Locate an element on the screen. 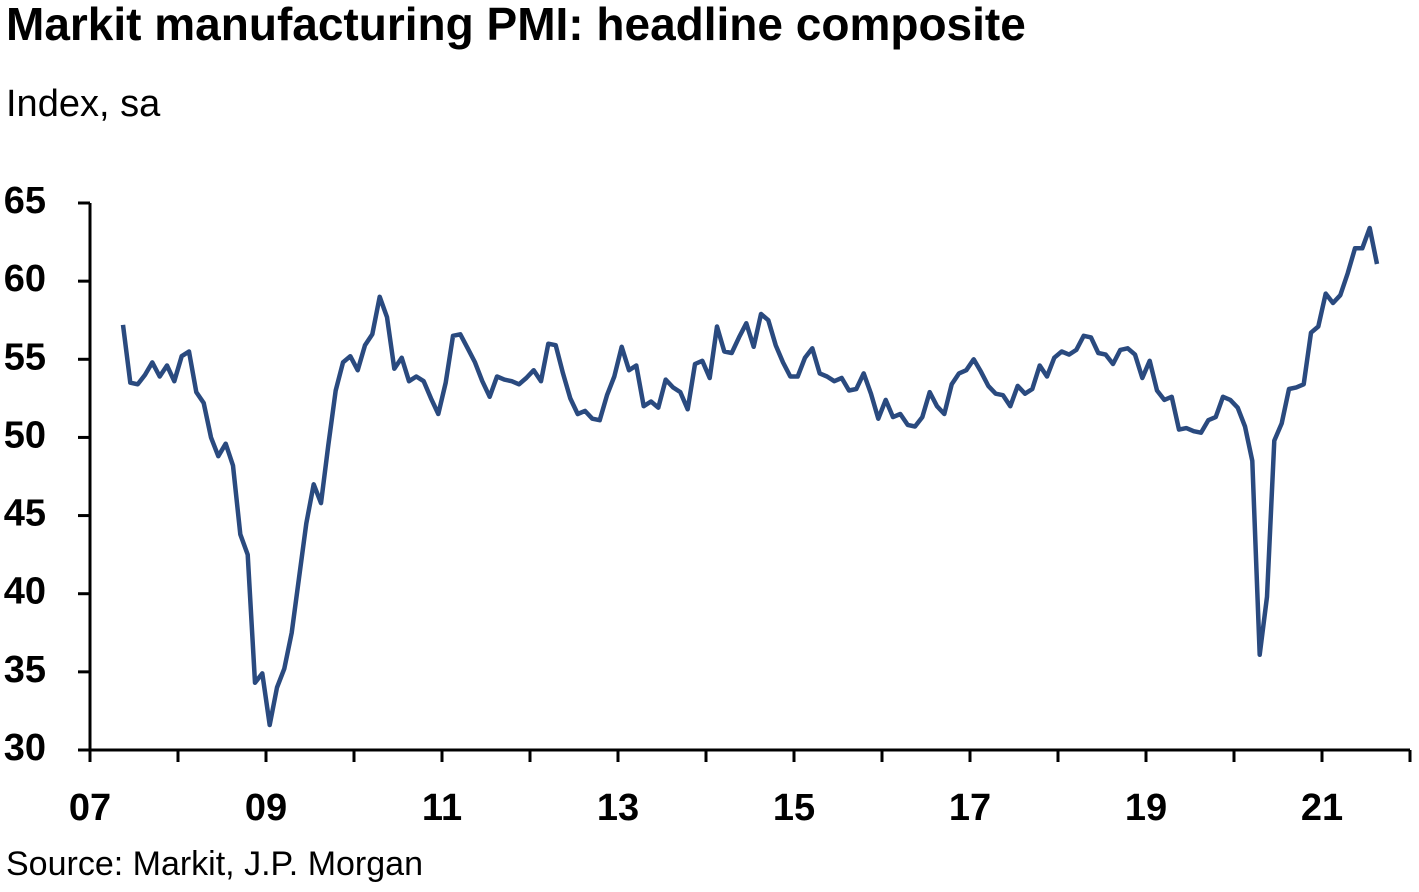 Image resolution: width=1419 pixels, height=892 pixels. x-tick-label: 13 is located at coordinates (618, 808).